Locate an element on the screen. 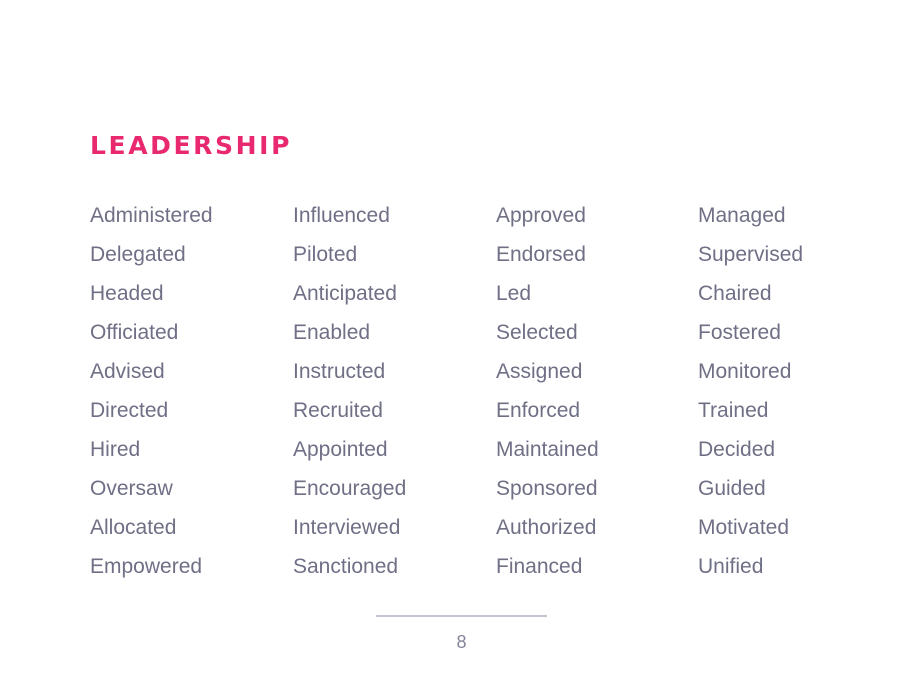  word-item: Advised is located at coordinates (127, 371).